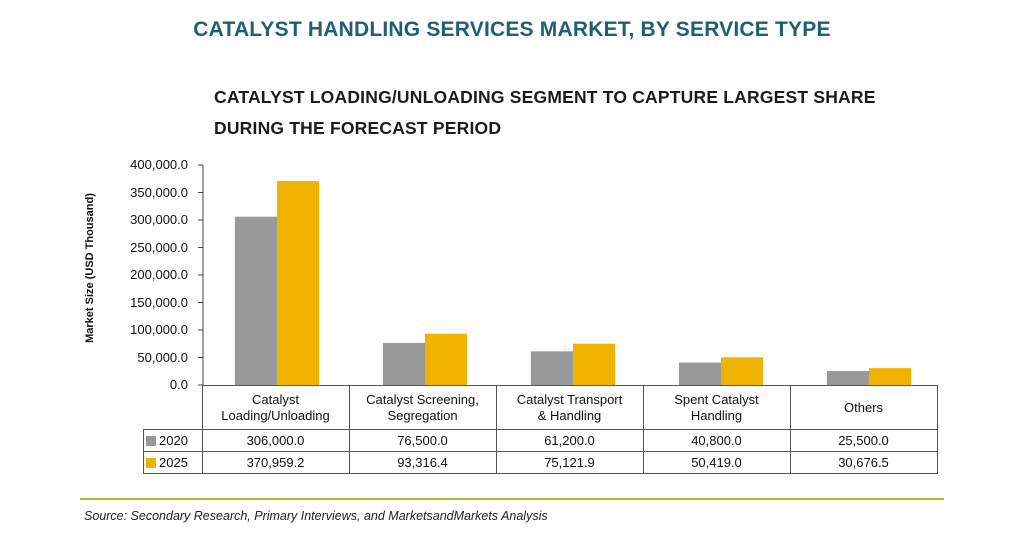  What do you see at coordinates (422, 440) in the screenshot?
I see `table-cell: 76,500.0` at bounding box center [422, 440].